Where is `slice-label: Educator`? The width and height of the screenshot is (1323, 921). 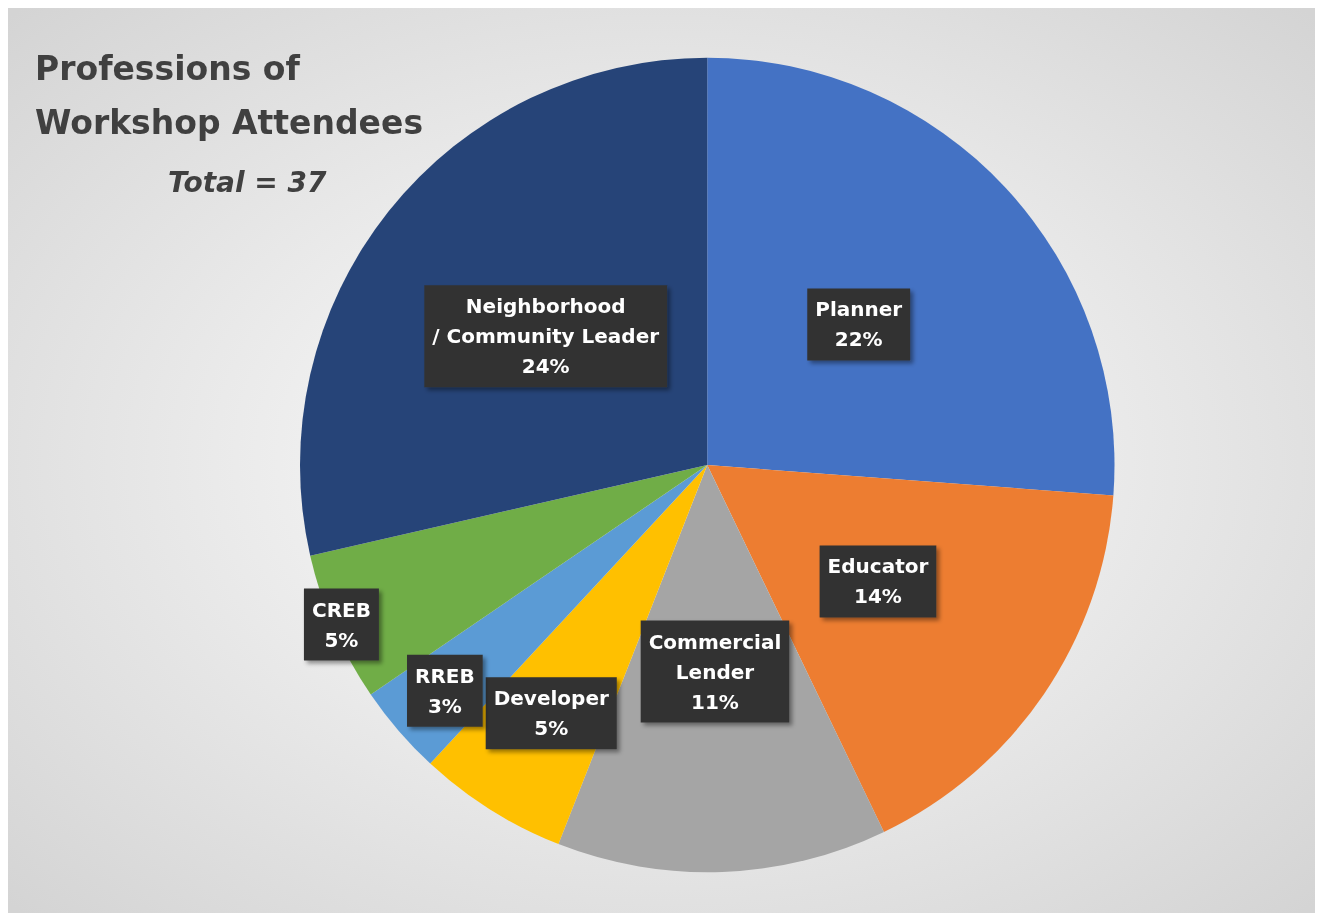 slice-label: Educator is located at coordinates (878, 566).